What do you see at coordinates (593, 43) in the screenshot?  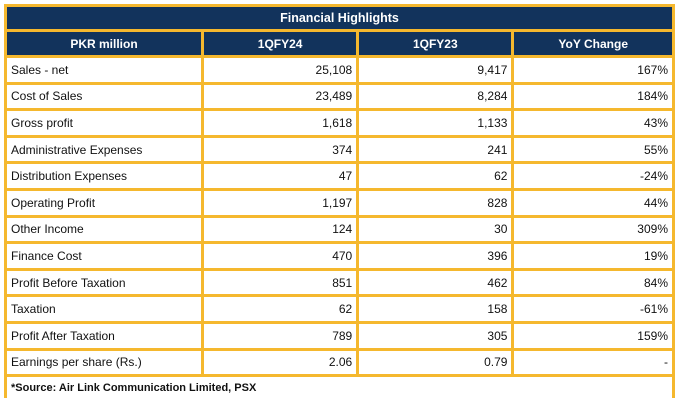 I see `column-header-yoy-change: YoY Change` at bounding box center [593, 43].